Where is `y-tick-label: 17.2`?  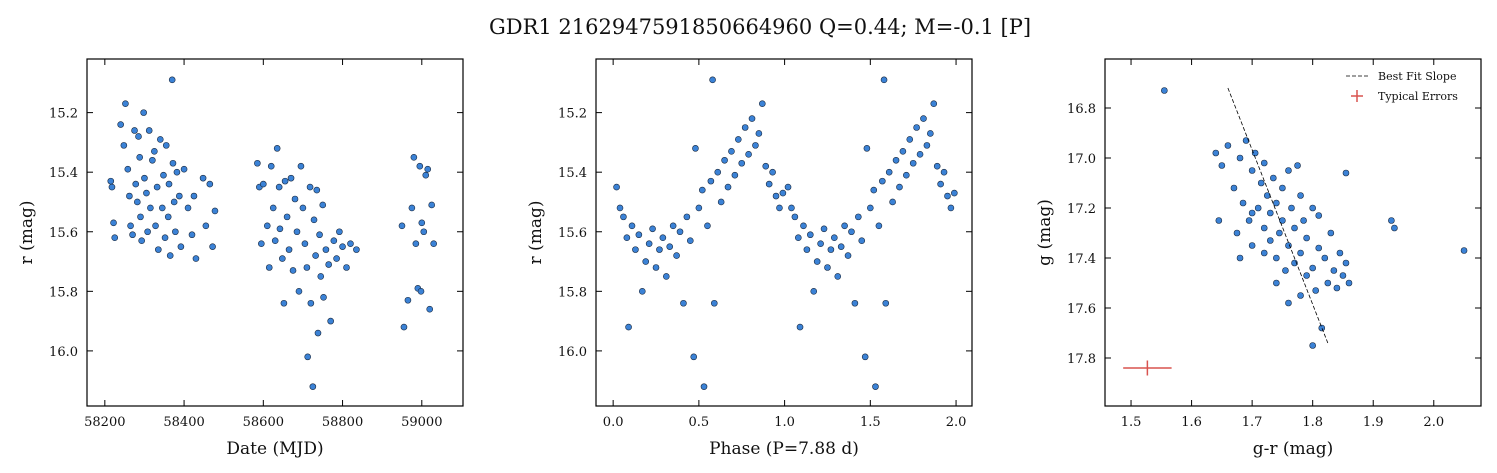
y-tick-label: 17.2 is located at coordinates (1081, 209).